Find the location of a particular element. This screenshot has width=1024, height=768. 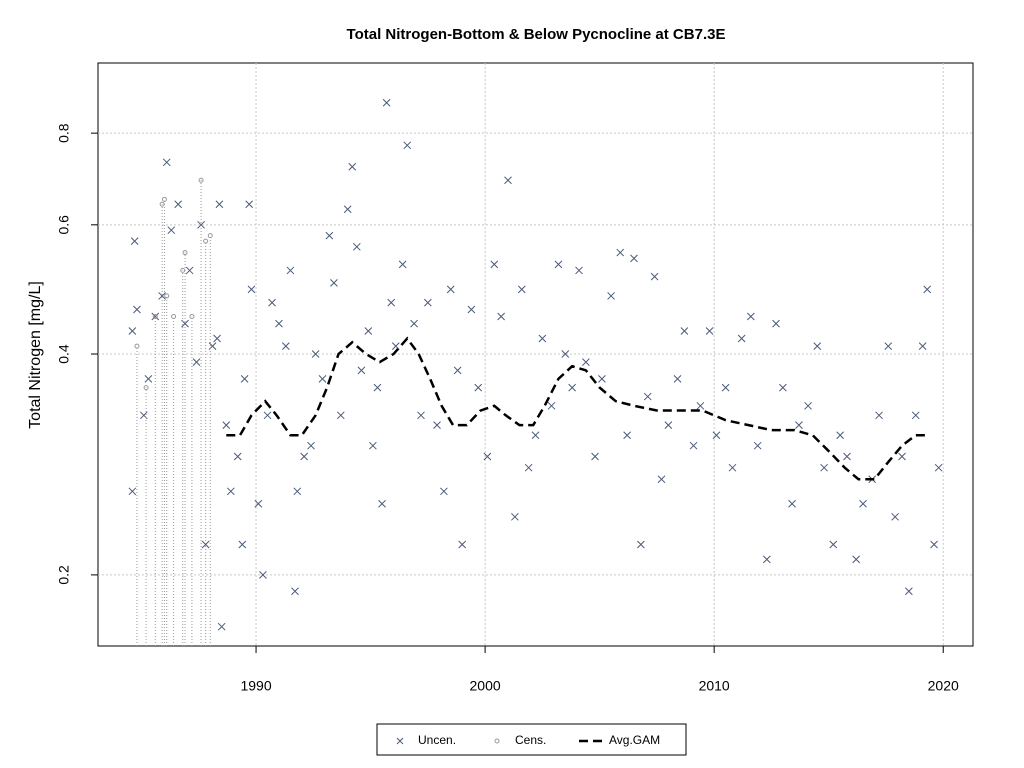

legend-box is located at coordinates (531, 739).